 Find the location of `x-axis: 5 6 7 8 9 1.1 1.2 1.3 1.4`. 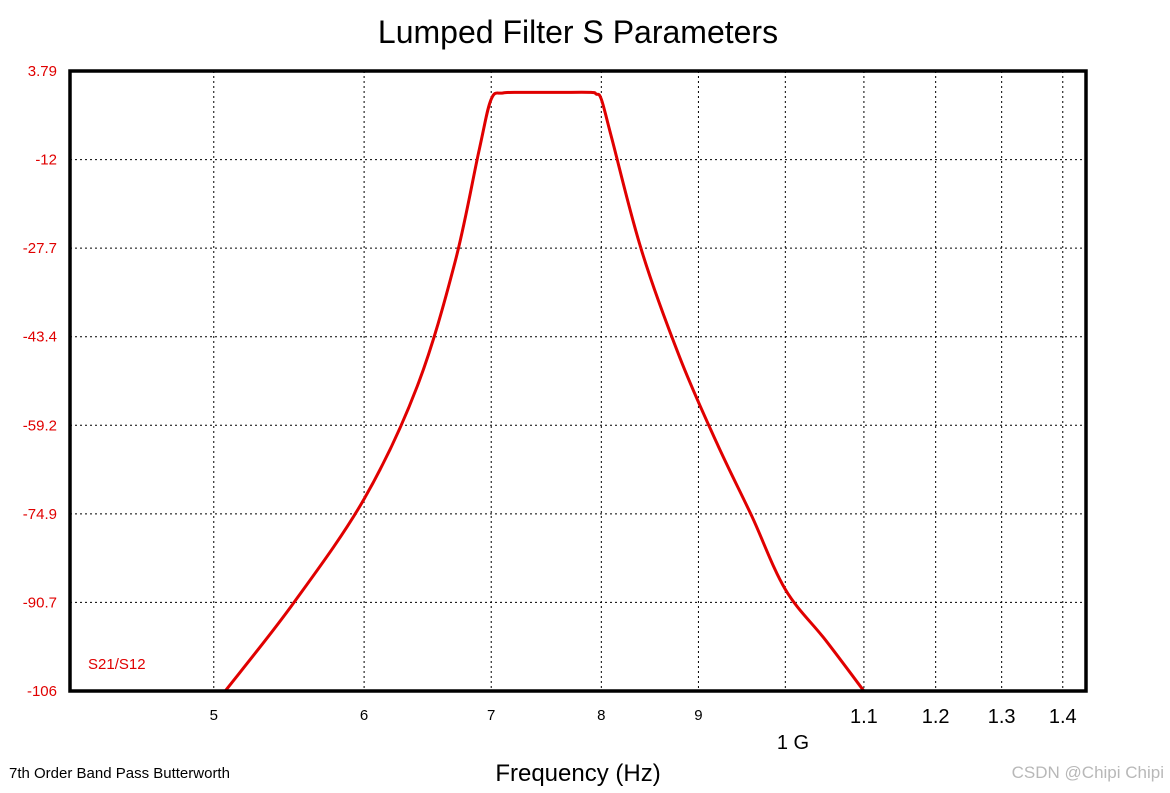

x-axis: 5 6 7 8 9 1.1 1.2 1.3 1.4 is located at coordinates (643, 717).